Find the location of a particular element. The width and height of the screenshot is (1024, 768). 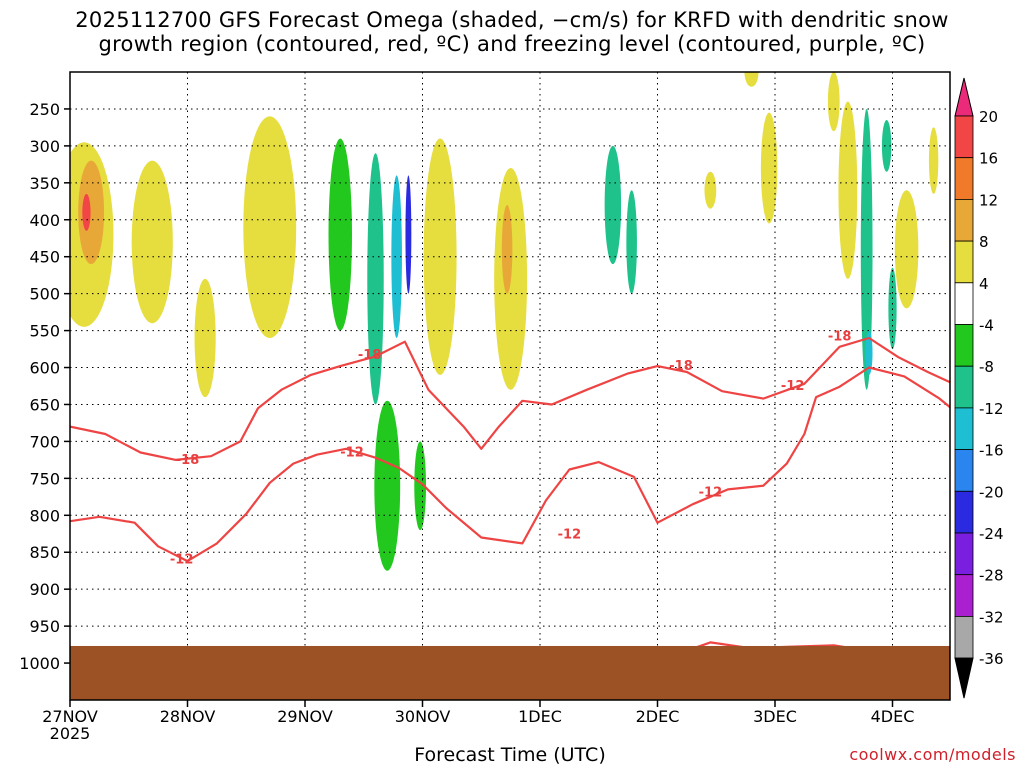

colorbar-tick-label: 20 is located at coordinates (988, 117).